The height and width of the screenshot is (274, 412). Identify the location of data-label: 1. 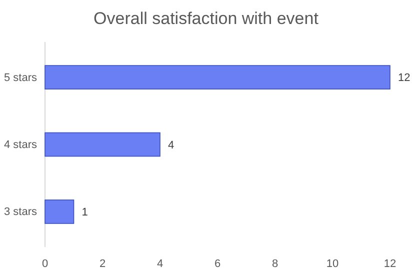
(85, 212).